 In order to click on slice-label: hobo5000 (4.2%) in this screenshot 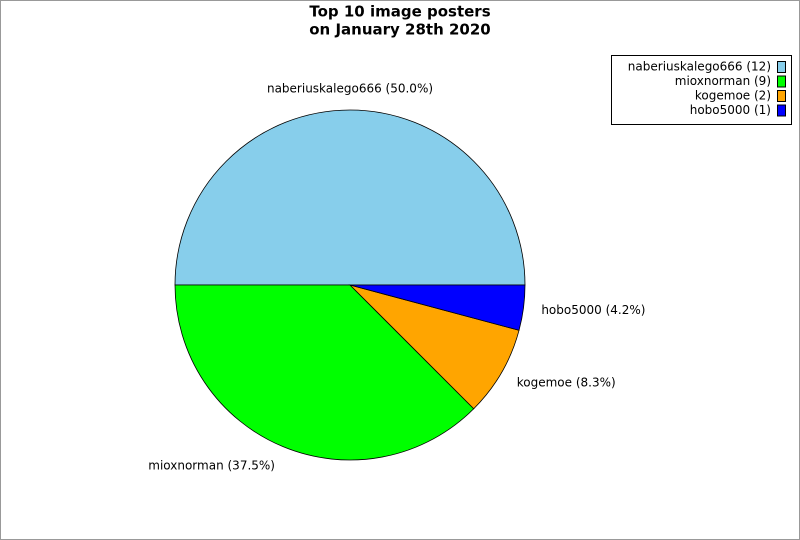, I will do `click(593, 310)`.